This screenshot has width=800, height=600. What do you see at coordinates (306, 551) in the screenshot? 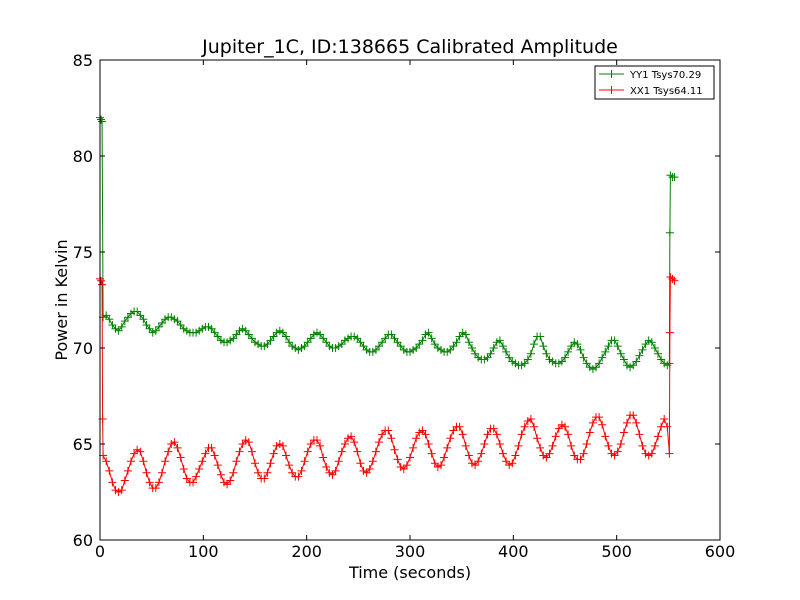
I see `x-tick-label: 200` at bounding box center [306, 551].